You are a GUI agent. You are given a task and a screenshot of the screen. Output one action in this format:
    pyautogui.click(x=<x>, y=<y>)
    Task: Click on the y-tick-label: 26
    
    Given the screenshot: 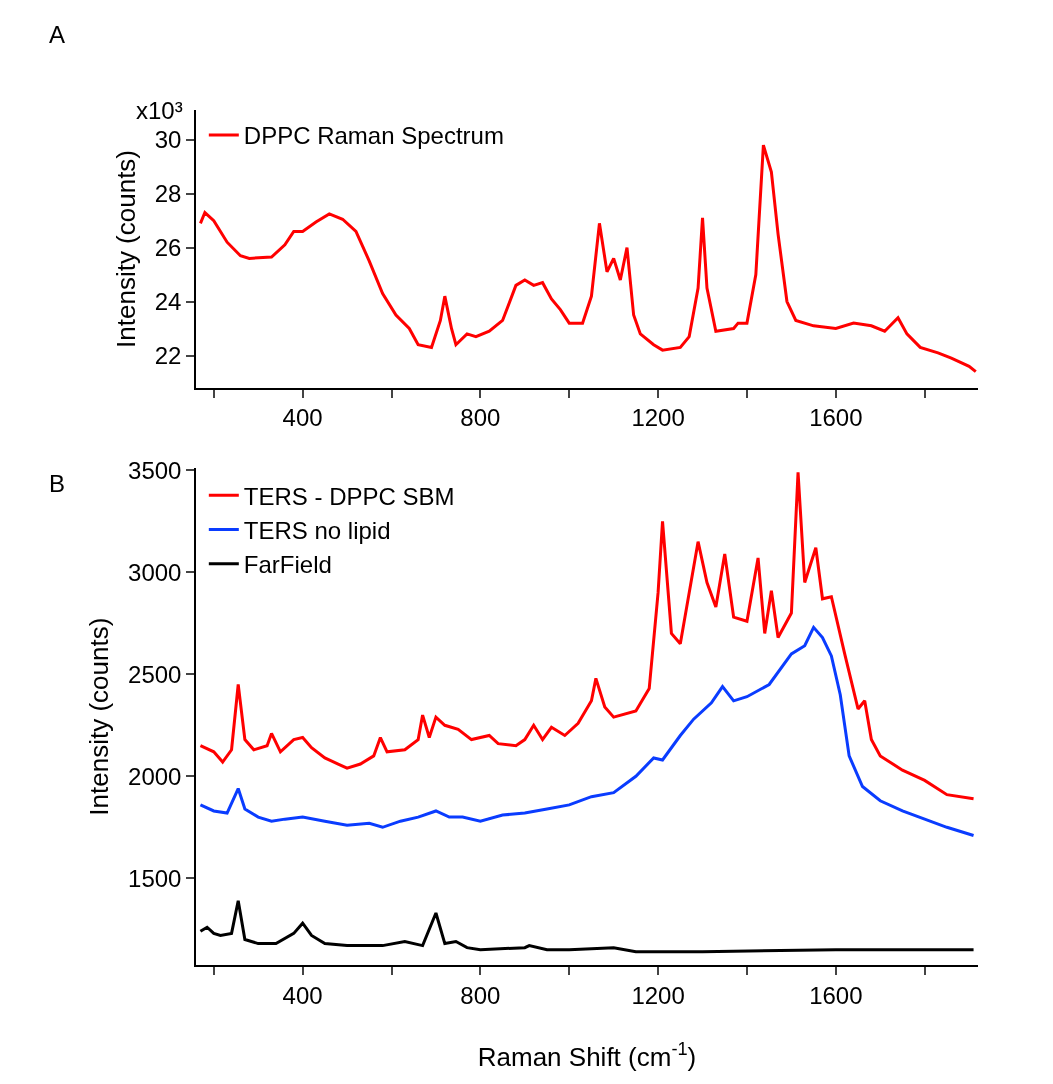 What is the action you would take?
    pyautogui.click(x=168, y=247)
    